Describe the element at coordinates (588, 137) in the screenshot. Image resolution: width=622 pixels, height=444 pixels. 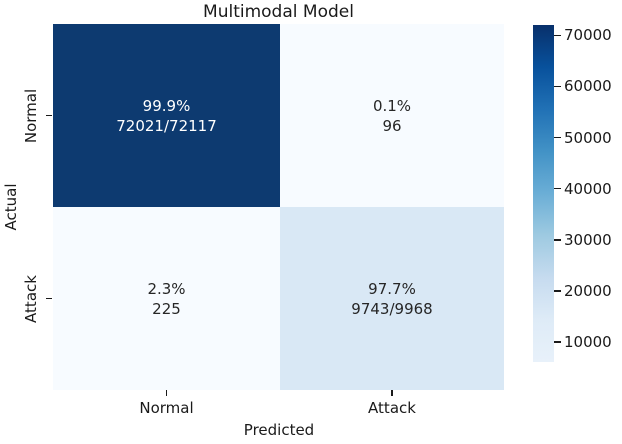
I see `colorbar-tick-label: 50000` at that location.